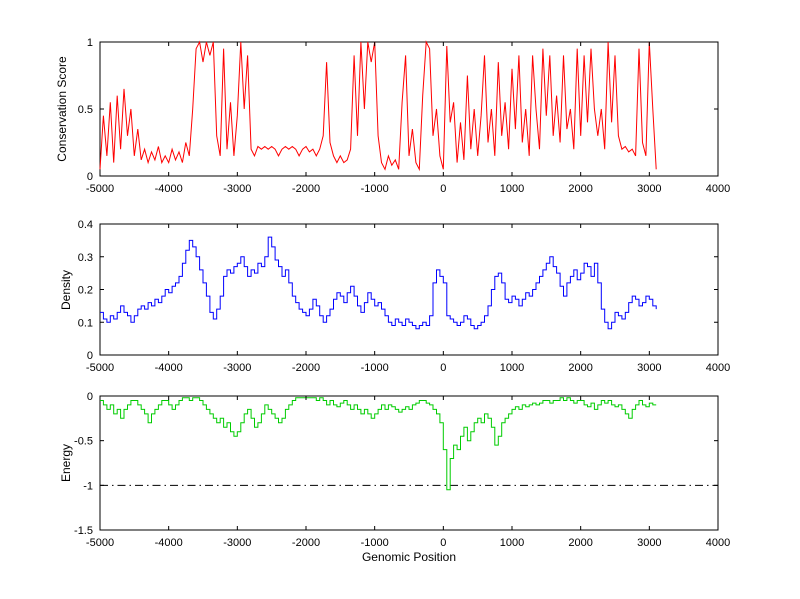 The image size is (800, 599). I want to click on ylabel-conservation-score: Conservation Score, so click(62, 109).